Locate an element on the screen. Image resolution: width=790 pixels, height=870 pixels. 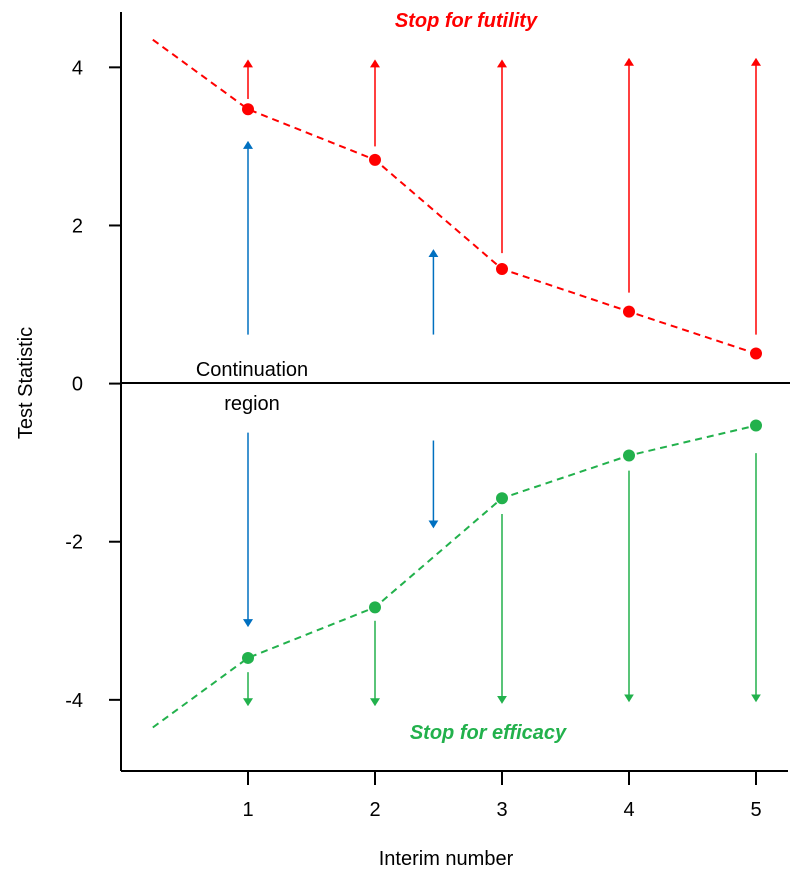
continuation-label-line1: Continuation is located at coordinates (252, 370).